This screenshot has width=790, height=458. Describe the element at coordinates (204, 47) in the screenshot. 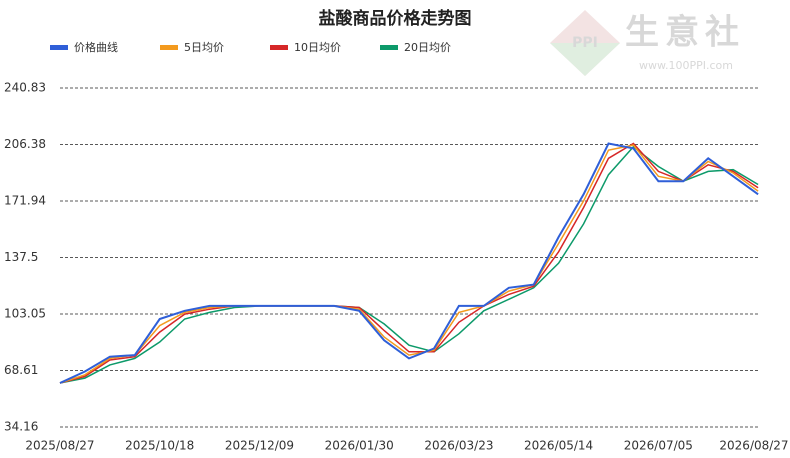

I see `legend-label: 5日均价` at that location.